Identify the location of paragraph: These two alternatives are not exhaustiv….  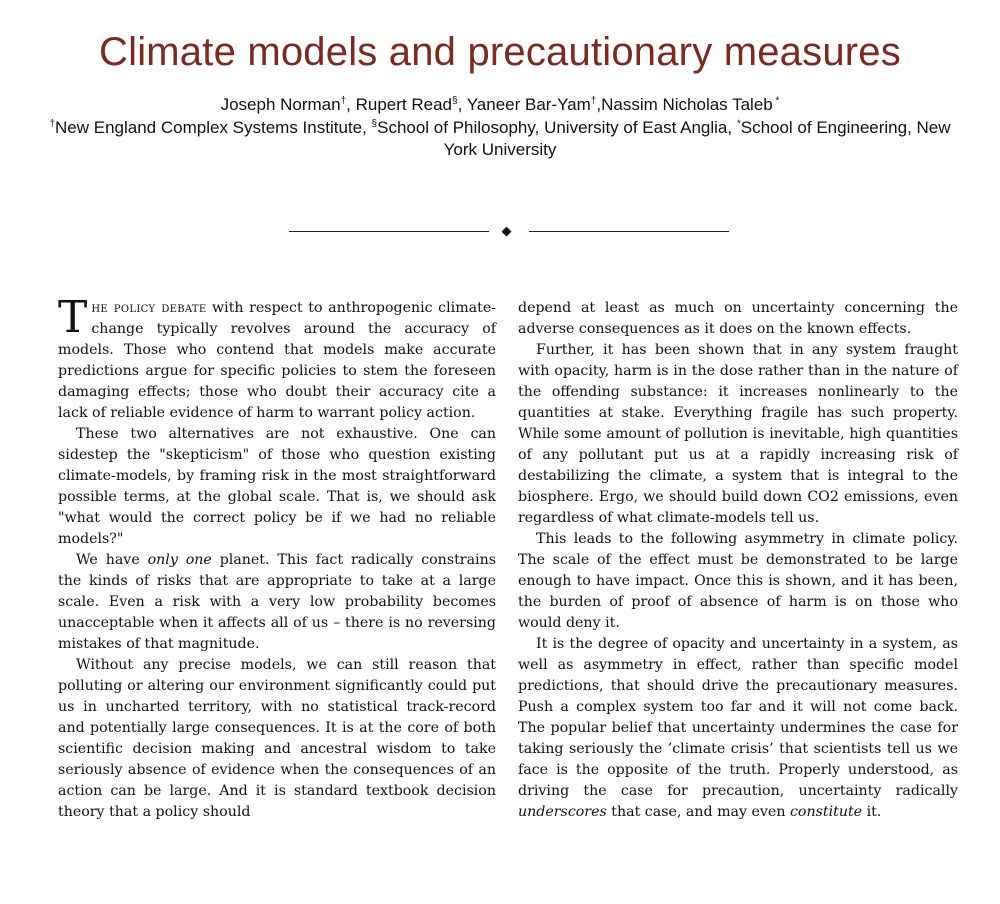
(277, 486).